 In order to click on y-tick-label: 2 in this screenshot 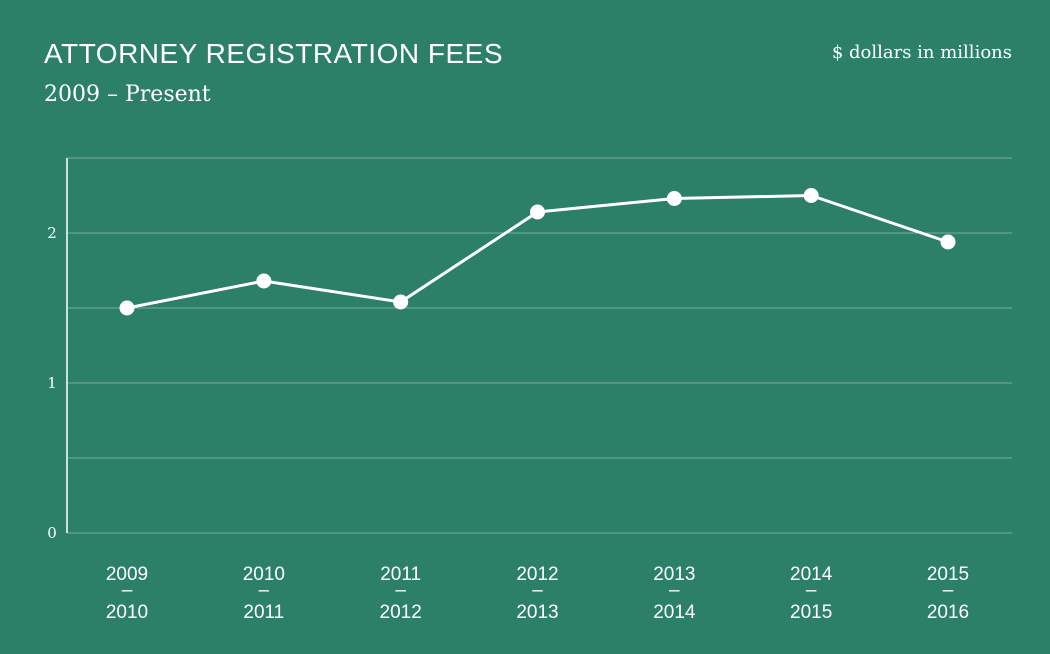, I will do `click(52, 233)`.